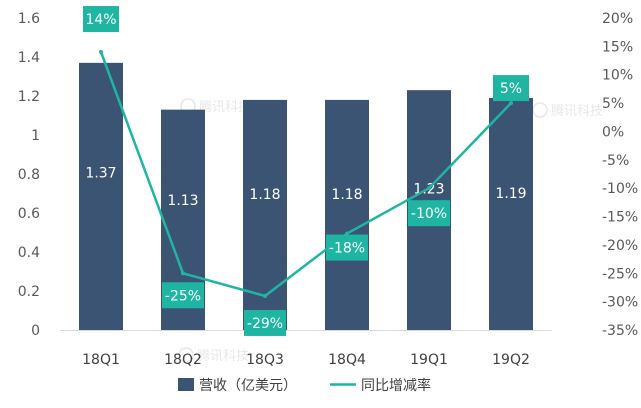 Image resolution: width=641 pixels, height=408 pixels. I want to click on y-right-tick-label: 15%, so click(617, 47).